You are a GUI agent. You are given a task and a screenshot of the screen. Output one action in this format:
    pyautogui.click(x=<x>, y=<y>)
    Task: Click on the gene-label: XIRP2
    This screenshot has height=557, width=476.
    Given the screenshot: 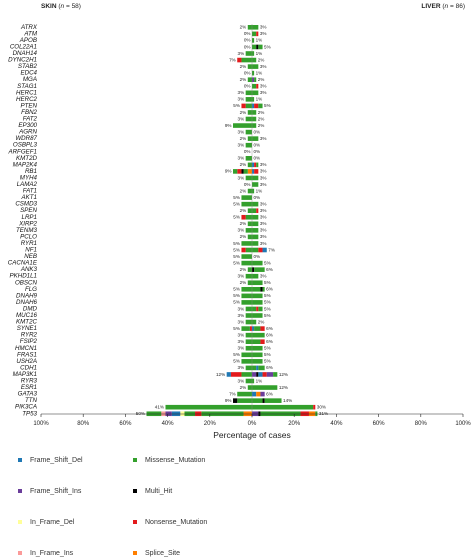 What is the action you would take?
    pyautogui.click(x=27, y=223)
    